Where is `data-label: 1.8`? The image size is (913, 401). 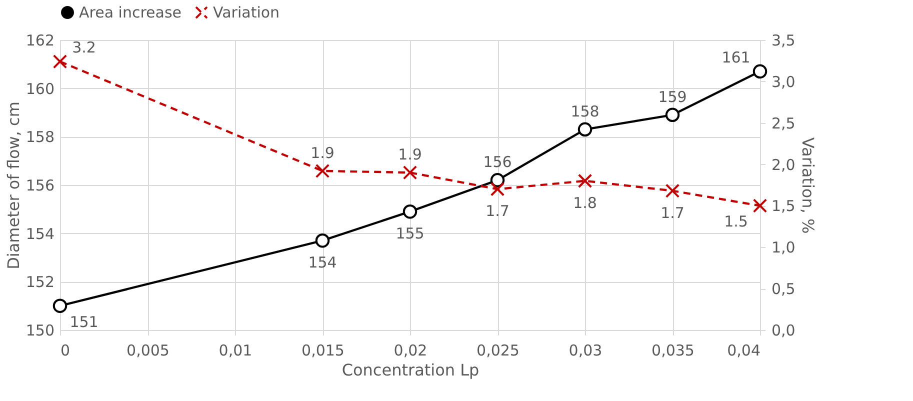 data-label: 1.8 is located at coordinates (585, 203).